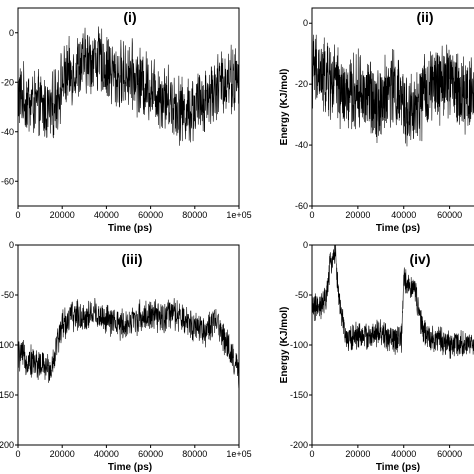  What do you see at coordinates (129, 17) in the screenshot?
I see `panel-label: (i)` at bounding box center [129, 17].